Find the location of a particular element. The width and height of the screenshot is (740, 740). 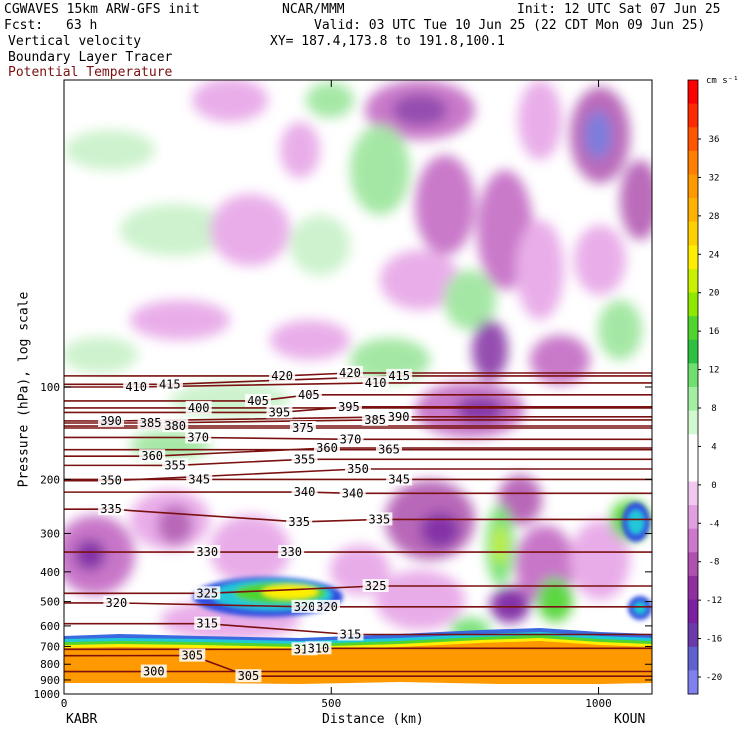

theta-label: 365 is located at coordinates (389, 450).